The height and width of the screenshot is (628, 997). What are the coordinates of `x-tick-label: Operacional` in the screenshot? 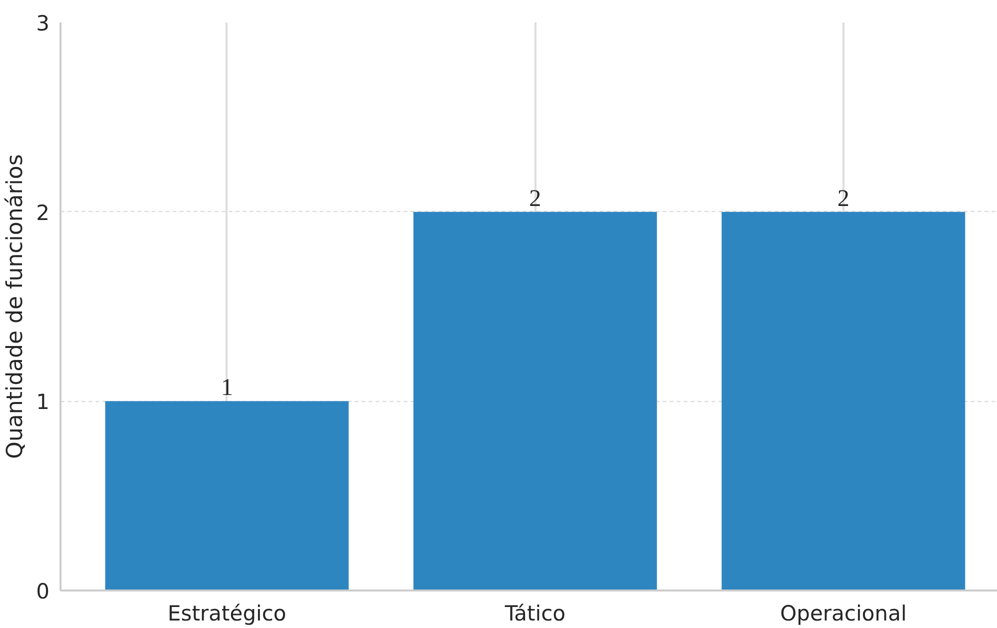 It's located at (843, 614).